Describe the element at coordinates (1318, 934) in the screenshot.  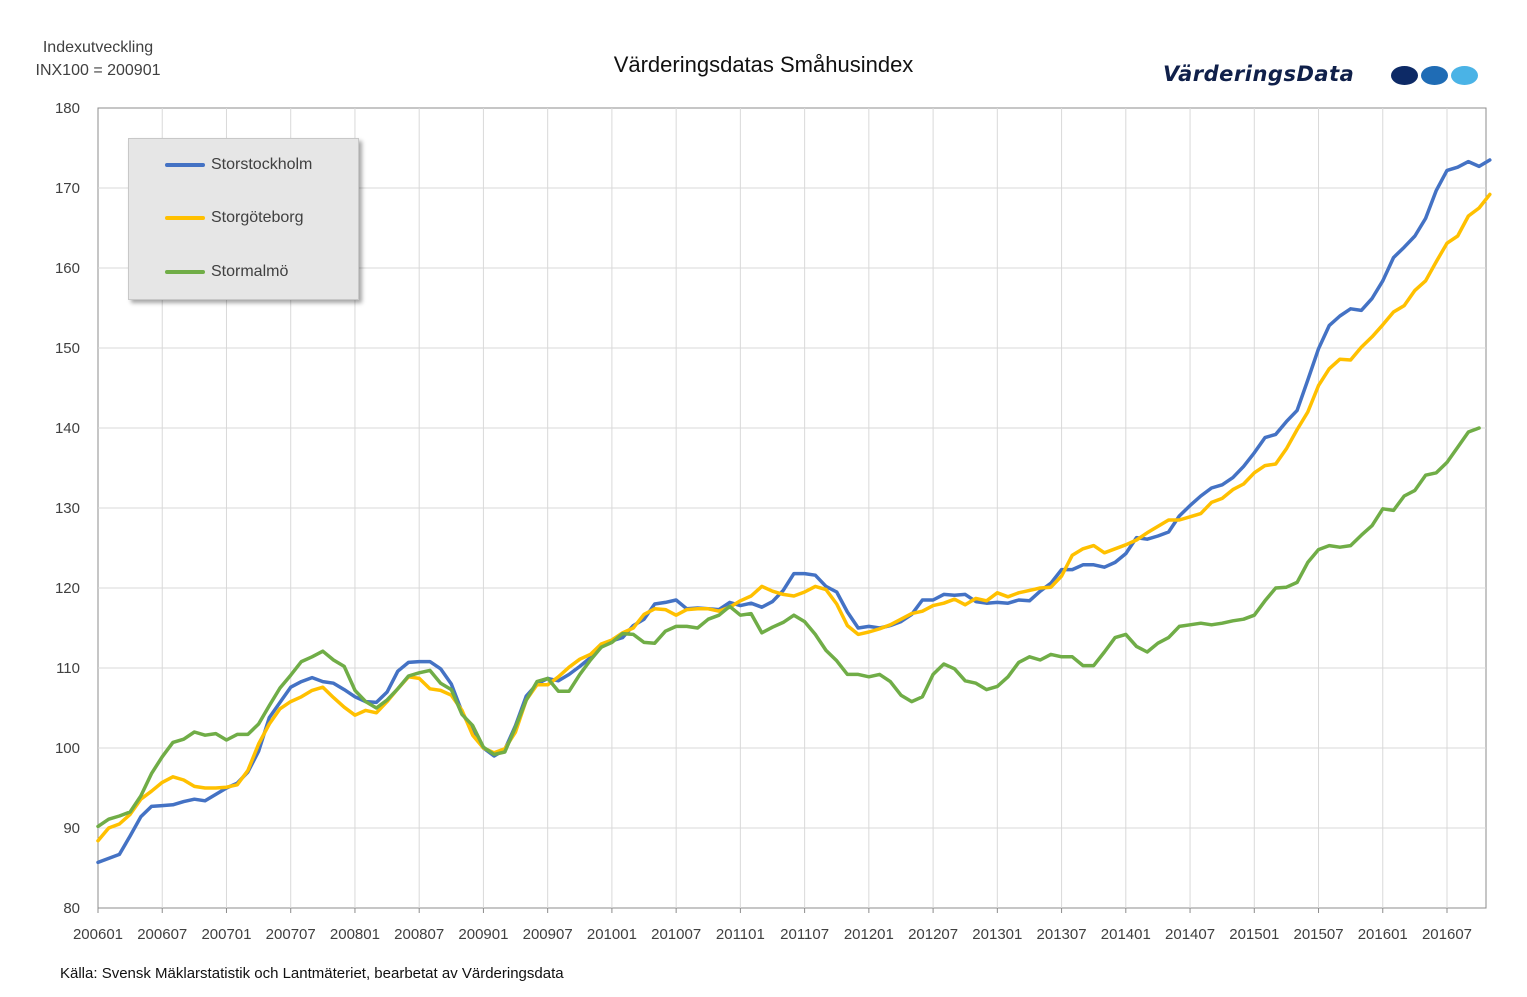
I see `x-tick-label: 201507` at that location.